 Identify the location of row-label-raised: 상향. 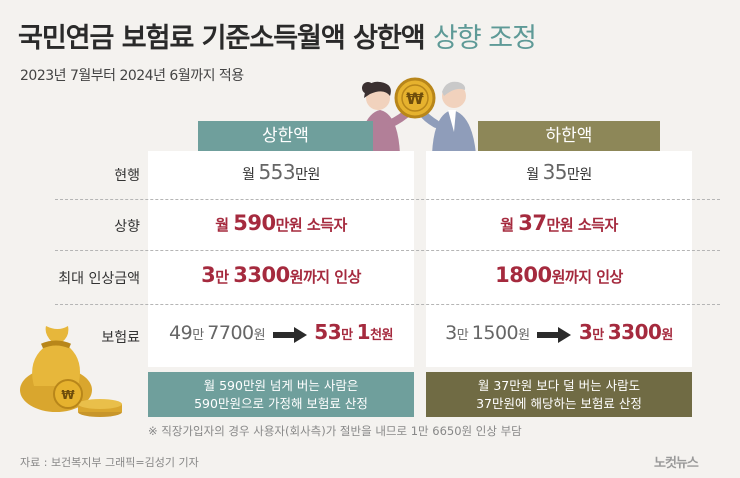
(127, 227).